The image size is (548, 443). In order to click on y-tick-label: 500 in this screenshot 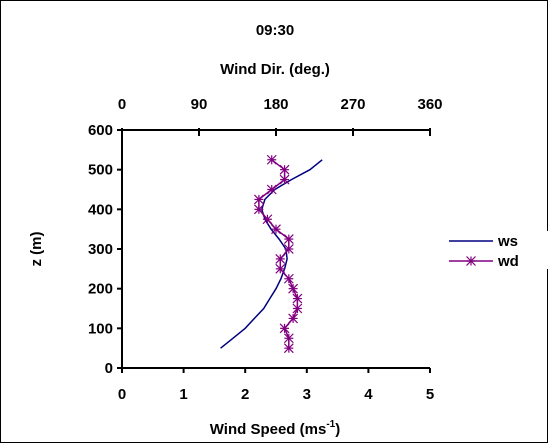, I will do `click(100, 170)`.